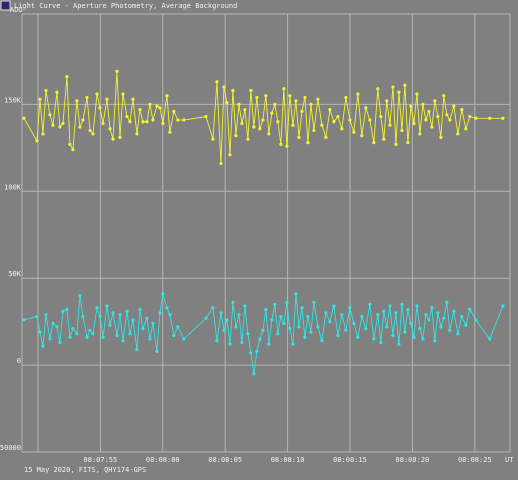  Describe the element at coordinates (14, 274) in the screenshot. I see `y-tick-label: 50K` at that location.